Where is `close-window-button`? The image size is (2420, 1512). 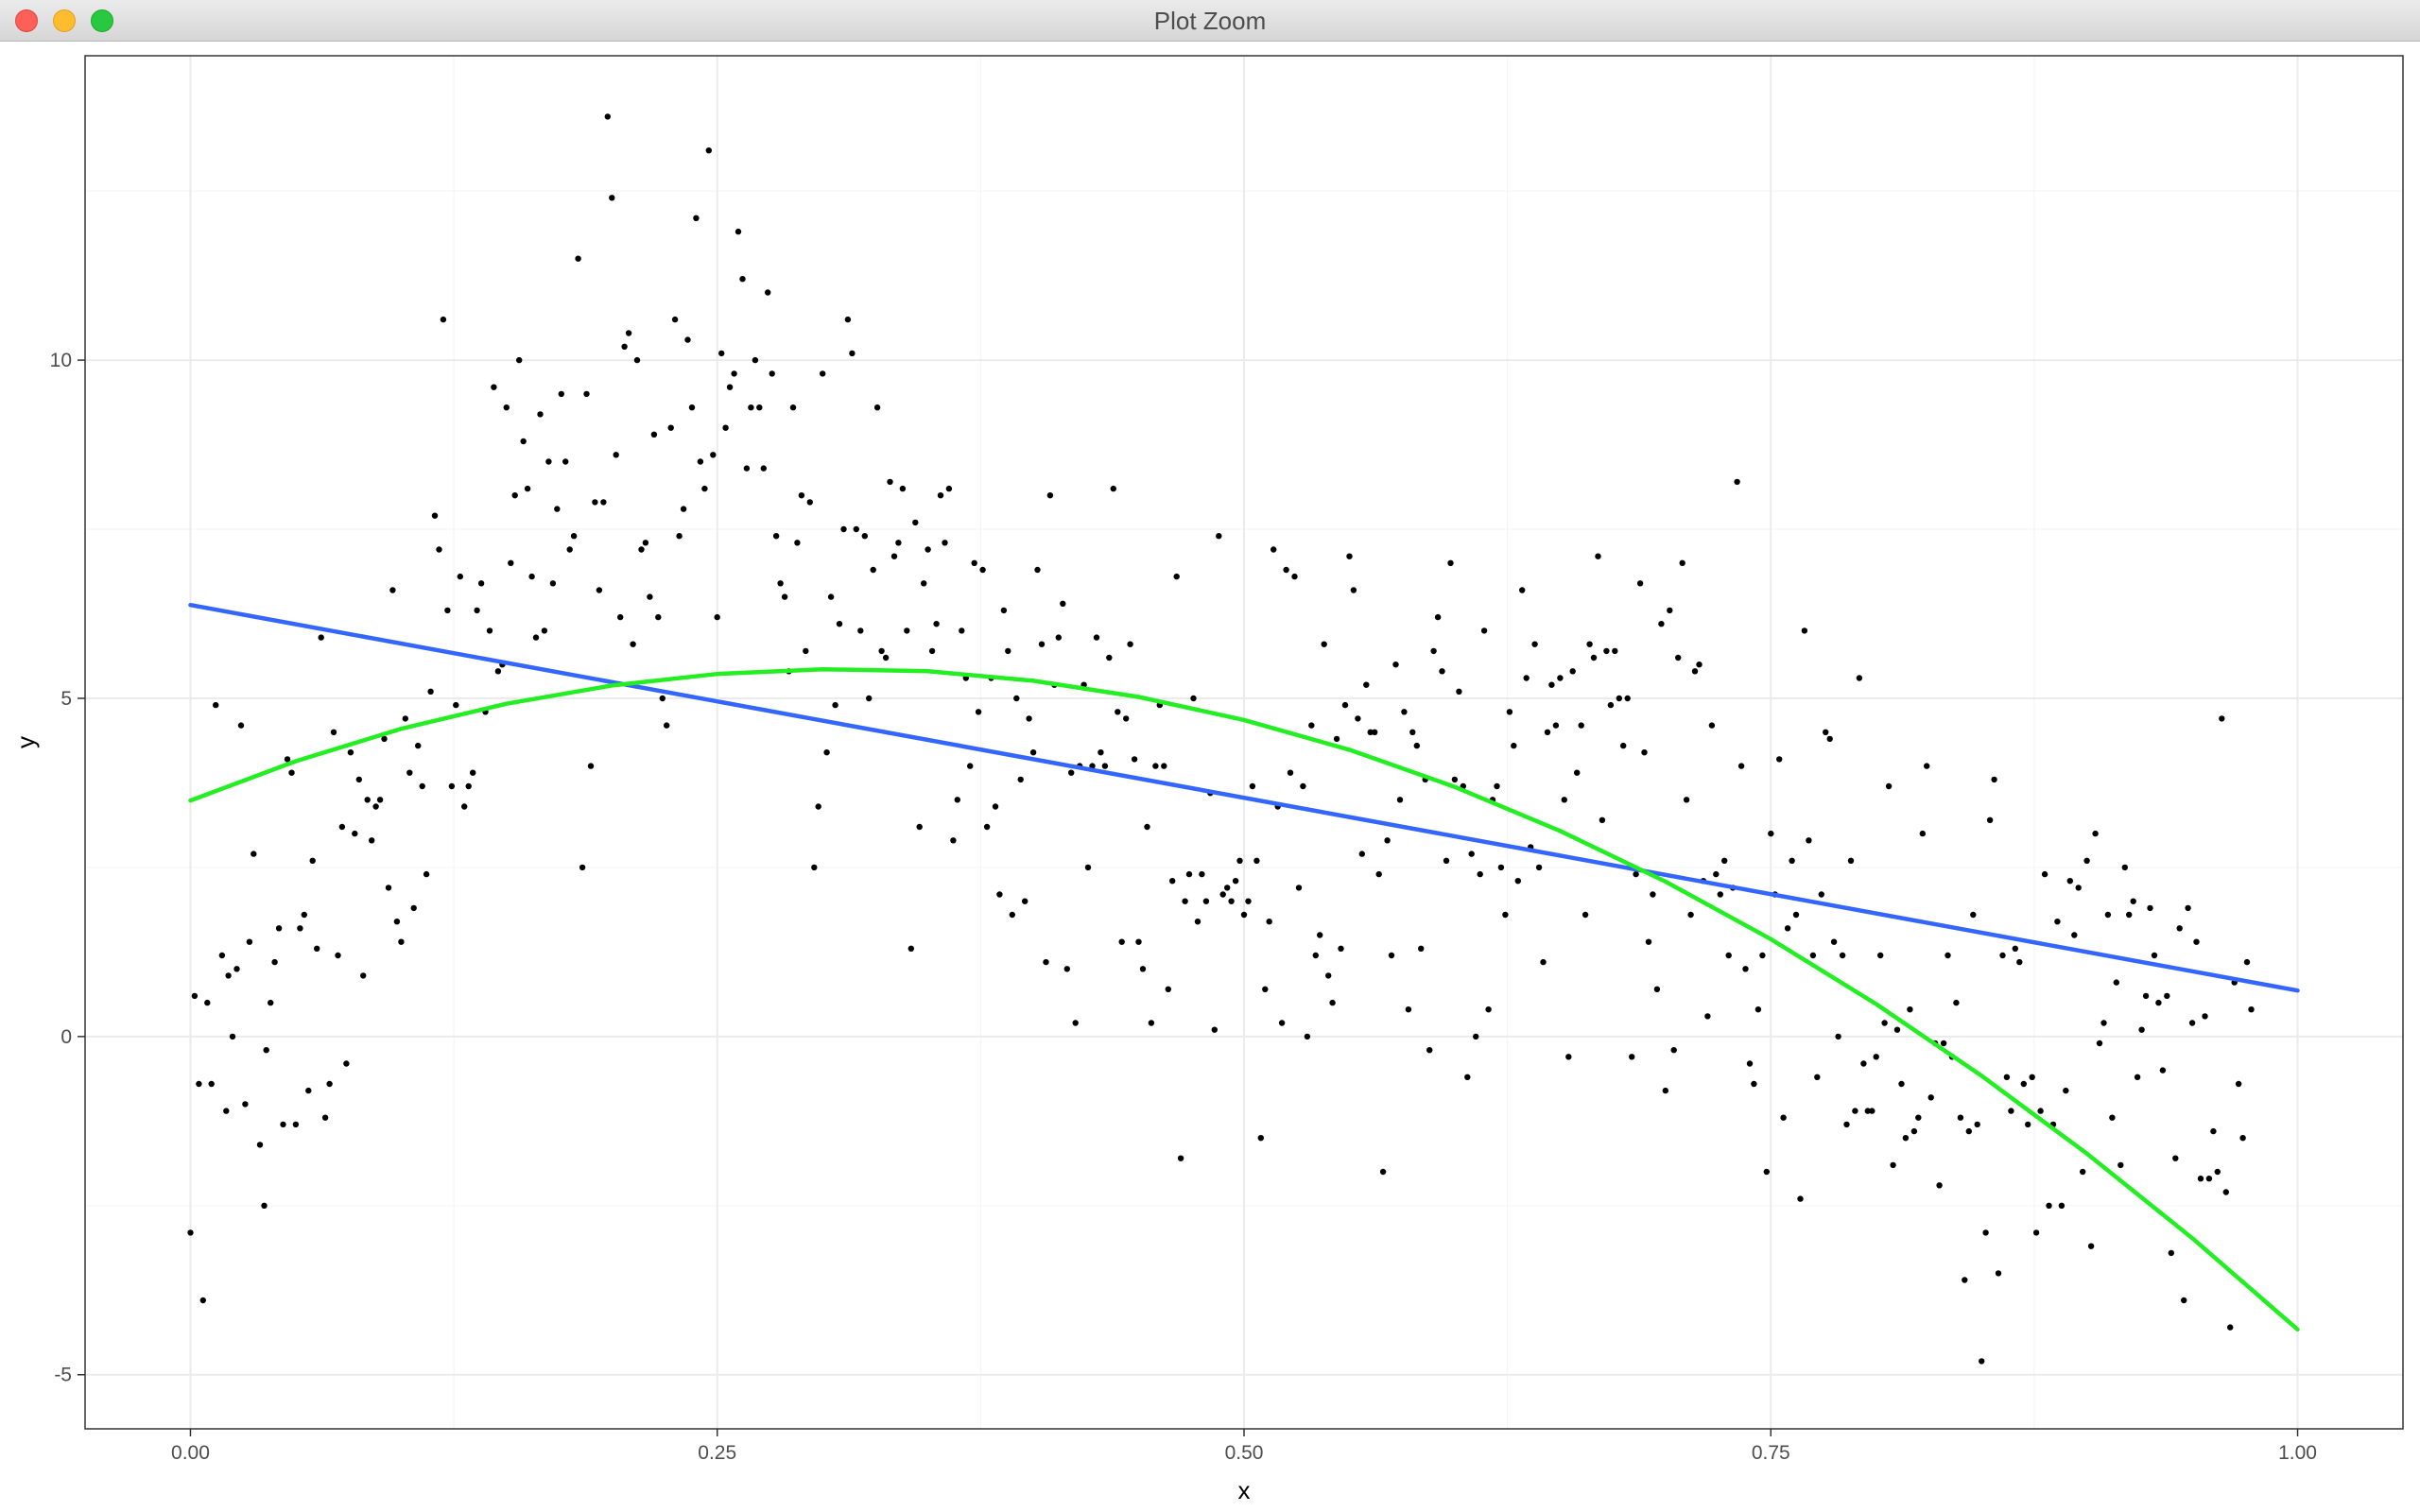 close-window-button is located at coordinates (26, 20).